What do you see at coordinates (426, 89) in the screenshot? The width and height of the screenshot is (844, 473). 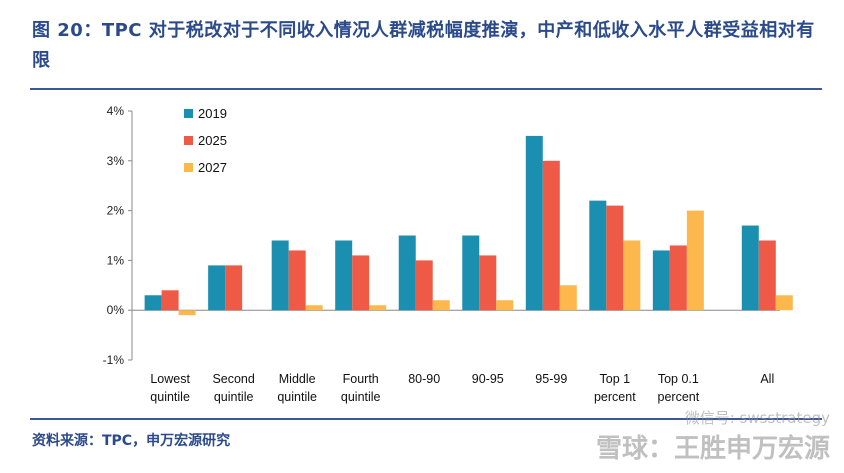 I see `top-rule` at bounding box center [426, 89].